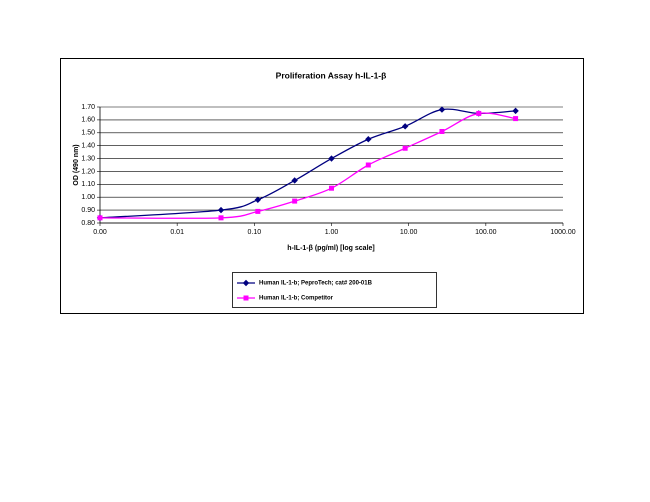  What do you see at coordinates (316, 284) in the screenshot?
I see `legend-label: Human IL-1-b; PeproTech; cat# 200-01B` at bounding box center [316, 284].